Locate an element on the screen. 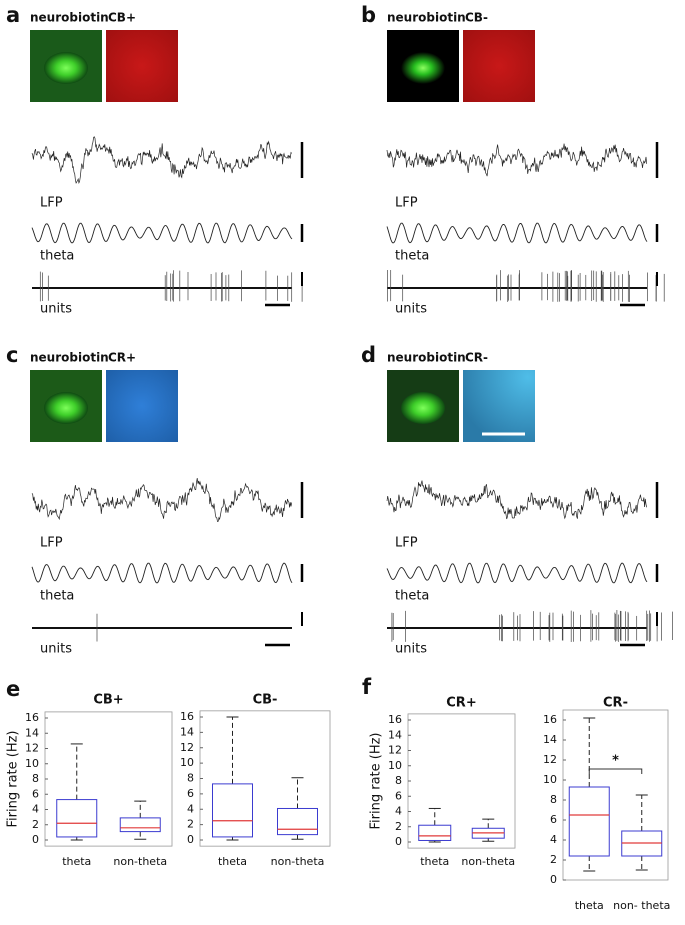 The width and height of the screenshot is (685, 925). chart-title: CB+ is located at coordinates (108, 700).